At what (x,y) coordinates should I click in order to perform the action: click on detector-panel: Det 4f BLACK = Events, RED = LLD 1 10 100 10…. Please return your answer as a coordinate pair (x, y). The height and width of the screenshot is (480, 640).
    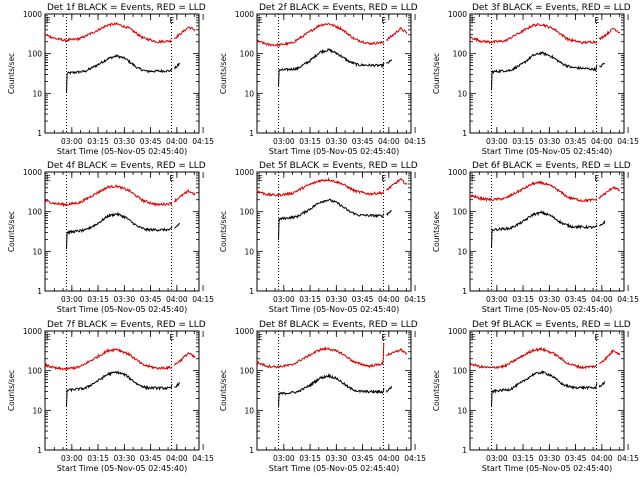
    Looking at the image, I should click on (110, 237).